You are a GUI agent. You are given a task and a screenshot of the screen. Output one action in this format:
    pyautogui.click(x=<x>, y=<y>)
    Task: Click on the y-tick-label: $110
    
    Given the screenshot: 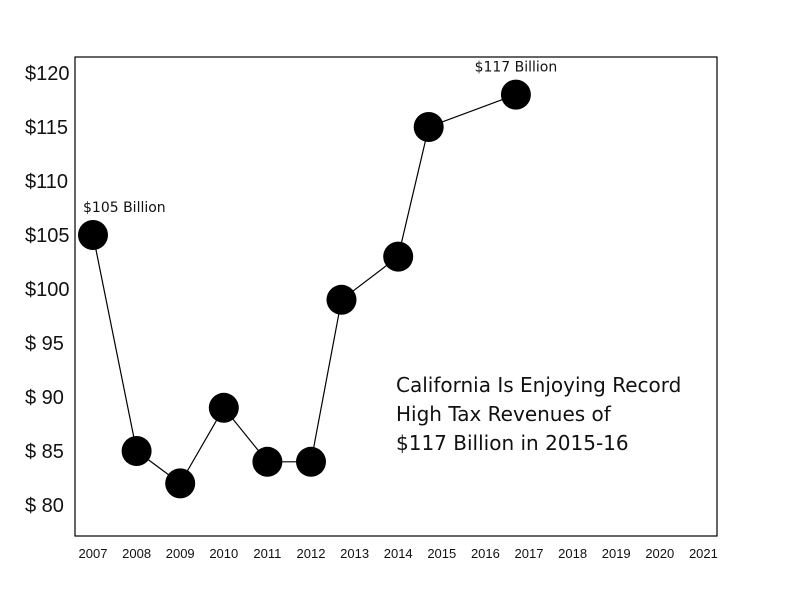 What is the action you would take?
    pyautogui.click(x=46, y=182)
    